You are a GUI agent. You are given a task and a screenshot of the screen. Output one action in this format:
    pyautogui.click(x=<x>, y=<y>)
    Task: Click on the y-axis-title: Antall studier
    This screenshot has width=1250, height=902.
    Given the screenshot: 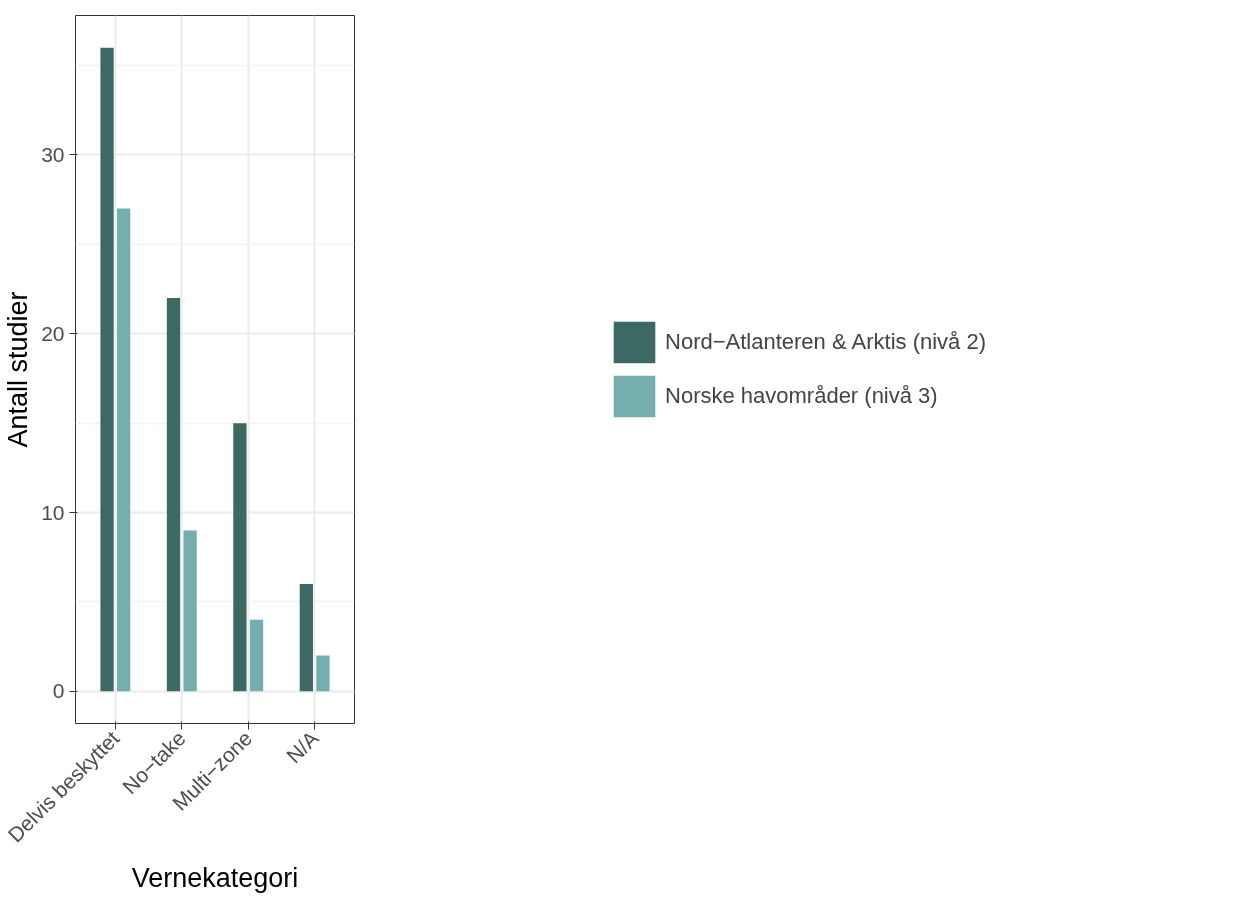 What is the action you would take?
    pyautogui.click(x=18, y=369)
    